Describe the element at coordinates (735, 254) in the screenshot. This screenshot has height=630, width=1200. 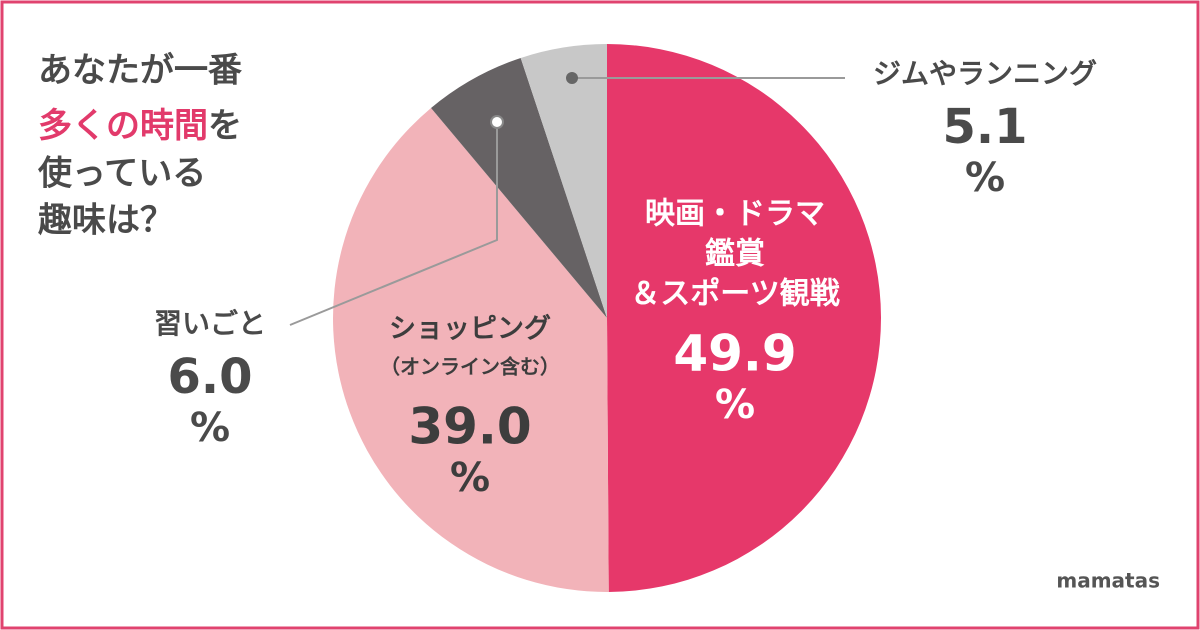
I see `category-label: 鑑賞` at that location.